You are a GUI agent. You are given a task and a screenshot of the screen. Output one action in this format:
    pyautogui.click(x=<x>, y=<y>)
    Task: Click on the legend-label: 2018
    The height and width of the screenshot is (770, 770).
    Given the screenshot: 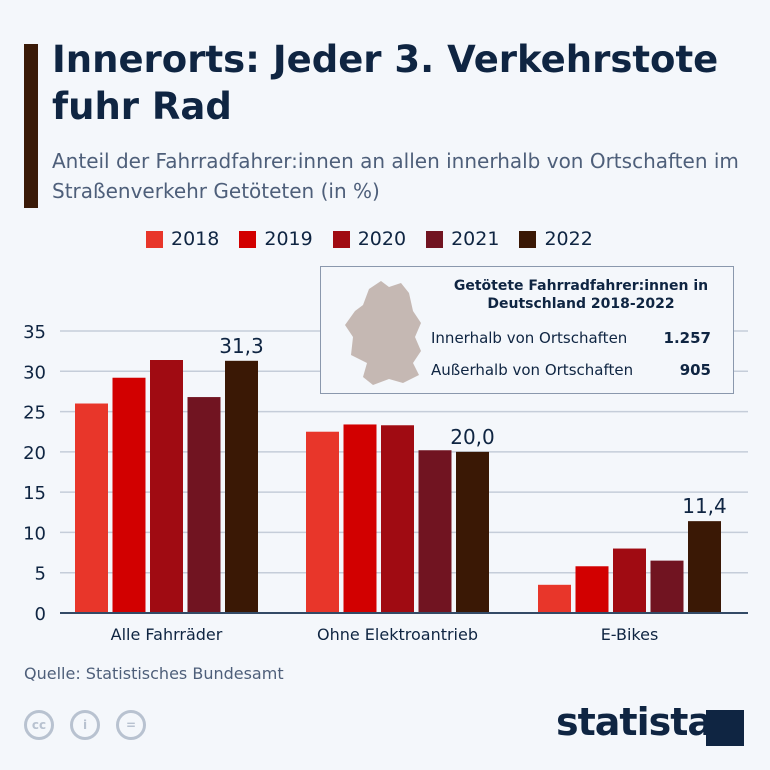 What is the action you would take?
    pyautogui.click(x=195, y=239)
    